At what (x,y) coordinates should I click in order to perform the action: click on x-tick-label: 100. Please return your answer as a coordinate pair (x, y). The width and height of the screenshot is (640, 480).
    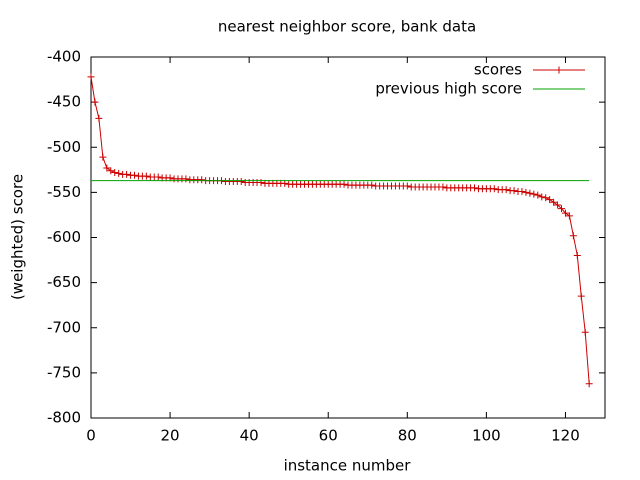
    Looking at the image, I should click on (486, 436).